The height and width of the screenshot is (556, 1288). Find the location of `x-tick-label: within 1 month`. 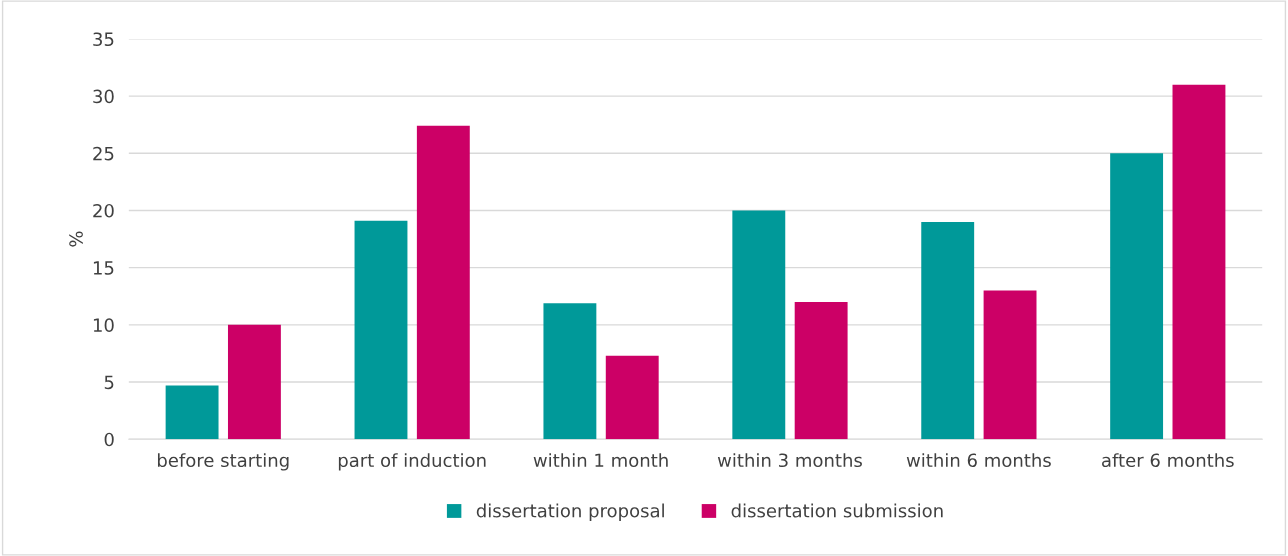

x-tick-label: within 1 month is located at coordinates (600, 460).